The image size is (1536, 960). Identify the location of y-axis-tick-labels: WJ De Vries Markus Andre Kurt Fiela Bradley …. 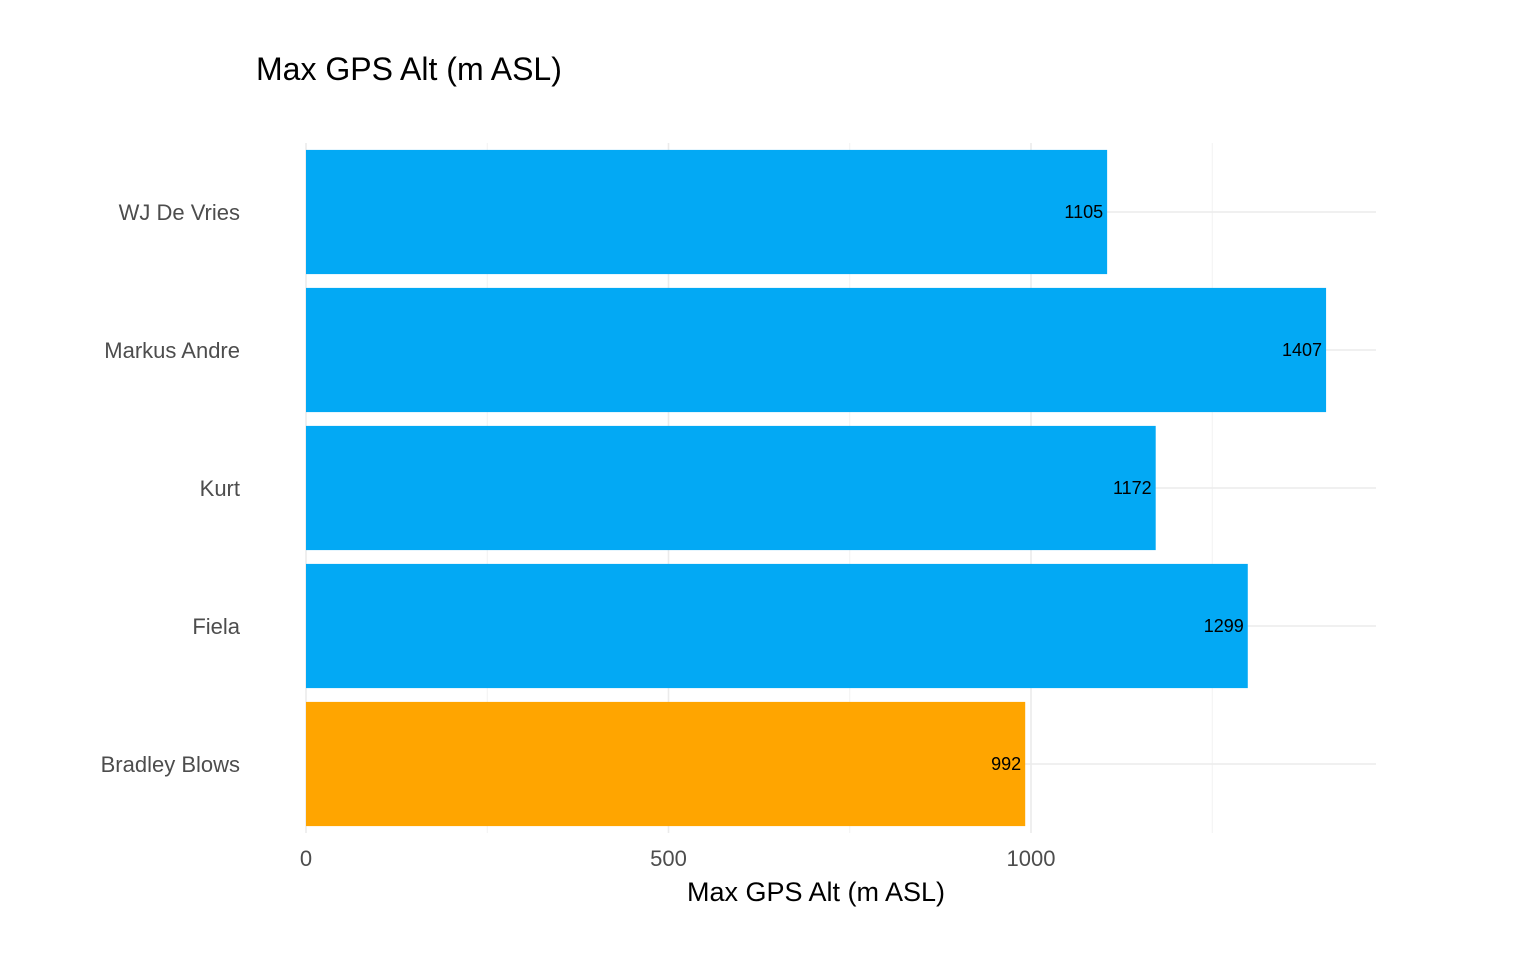
(171, 488).